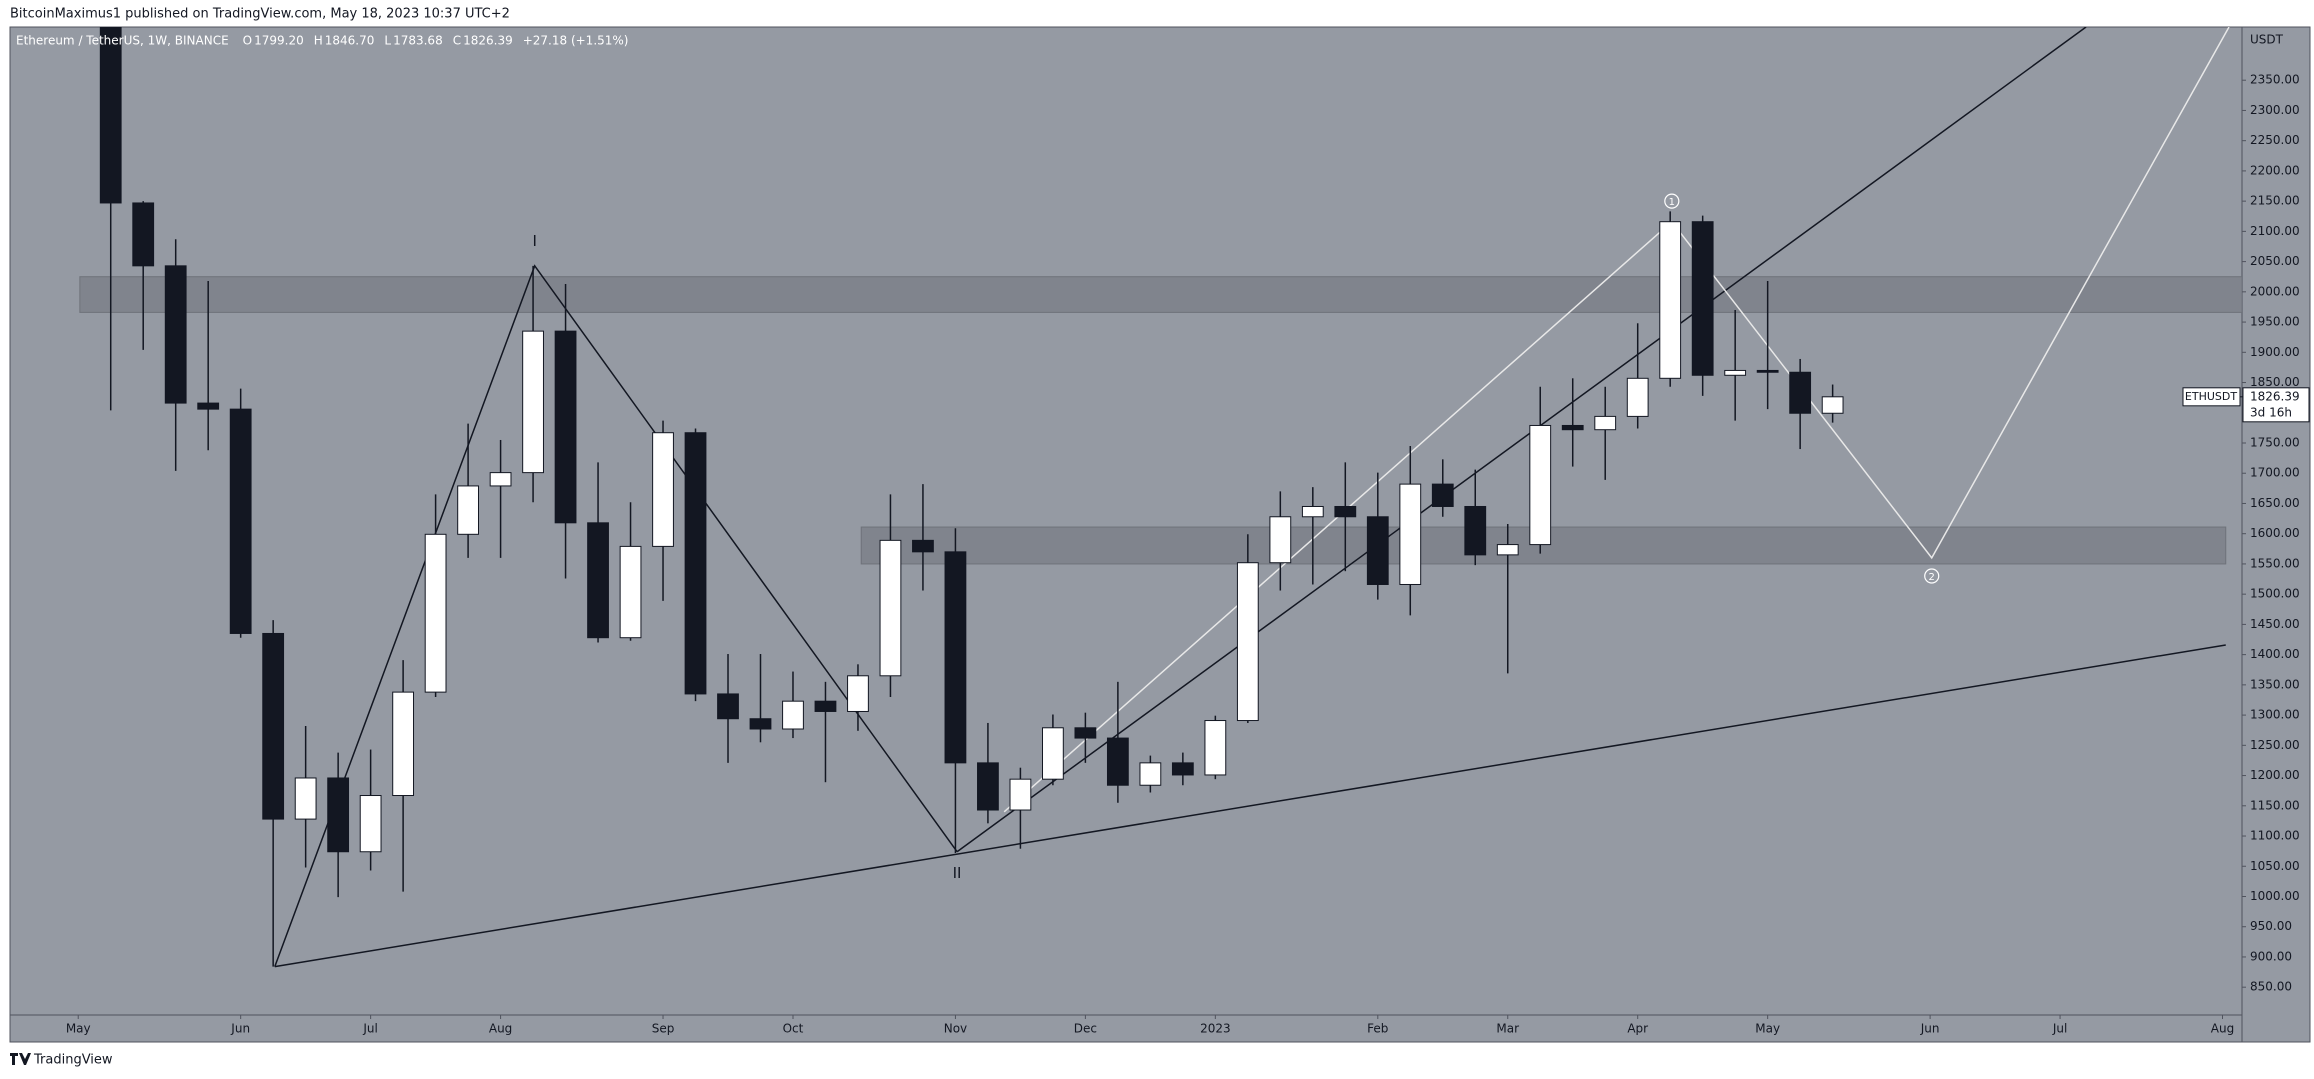  What do you see at coordinates (2271, 926) in the screenshot?
I see `y-tick-label: 950.00` at bounding box center [2271, 926].